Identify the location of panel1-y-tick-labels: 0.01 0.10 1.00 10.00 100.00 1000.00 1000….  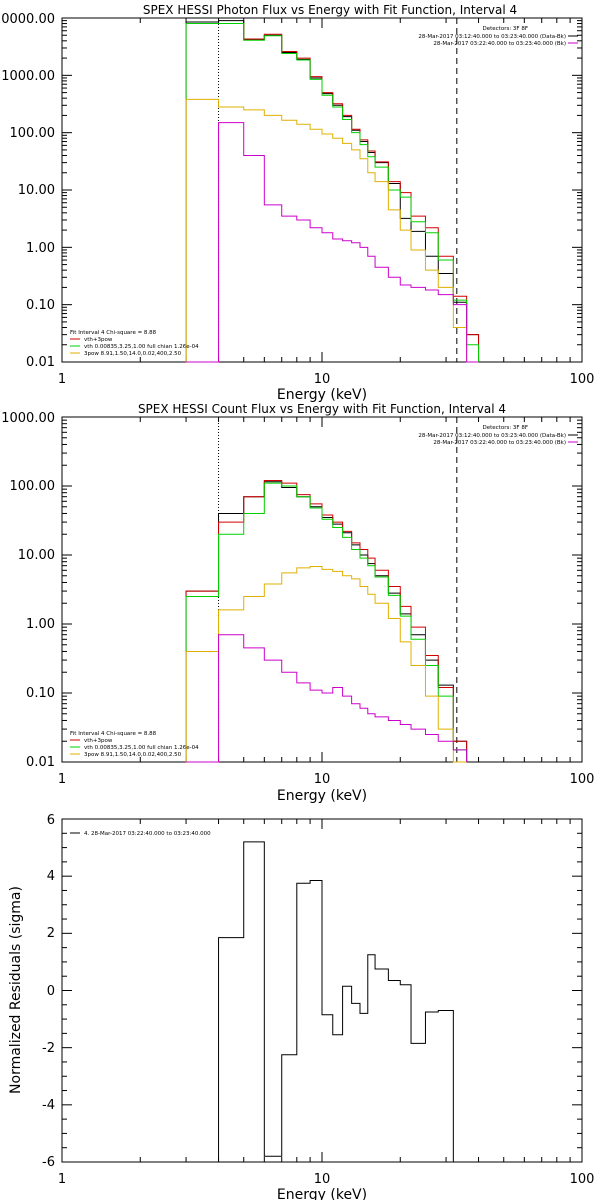
(27, 191).